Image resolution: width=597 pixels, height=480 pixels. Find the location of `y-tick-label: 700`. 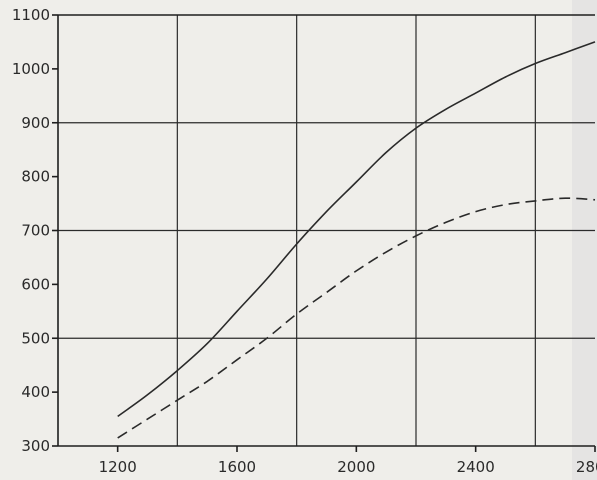

y-tick-label: 700 is located at coordinates (35, 231).